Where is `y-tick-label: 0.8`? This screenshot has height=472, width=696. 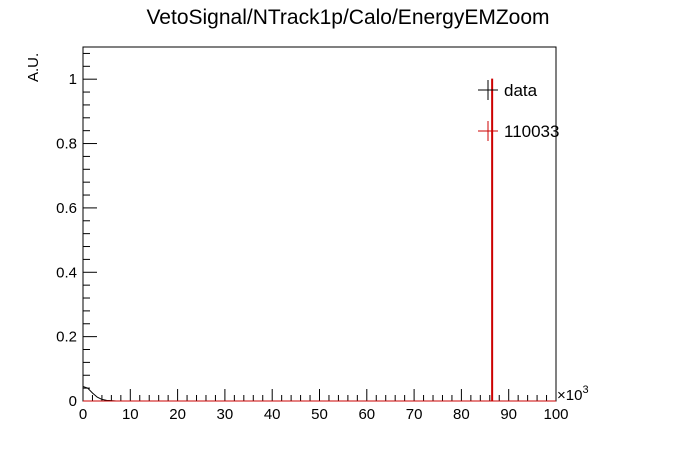 y-tick-label: 0.8 is located at coordinates (66, 144).